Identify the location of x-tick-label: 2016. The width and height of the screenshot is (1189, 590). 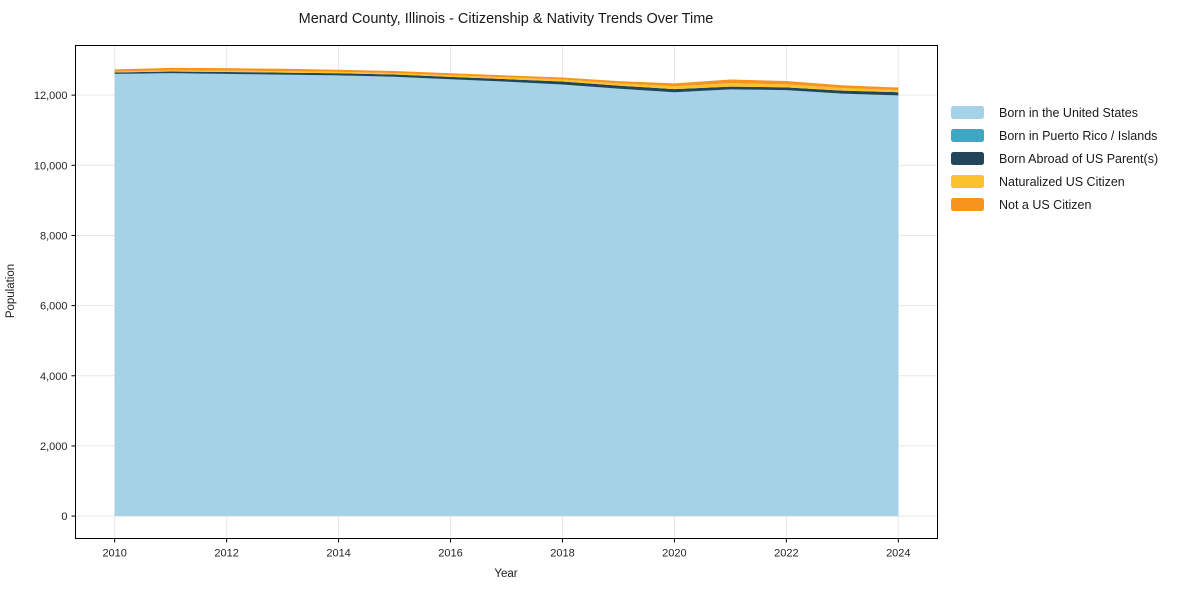
(450, 554).